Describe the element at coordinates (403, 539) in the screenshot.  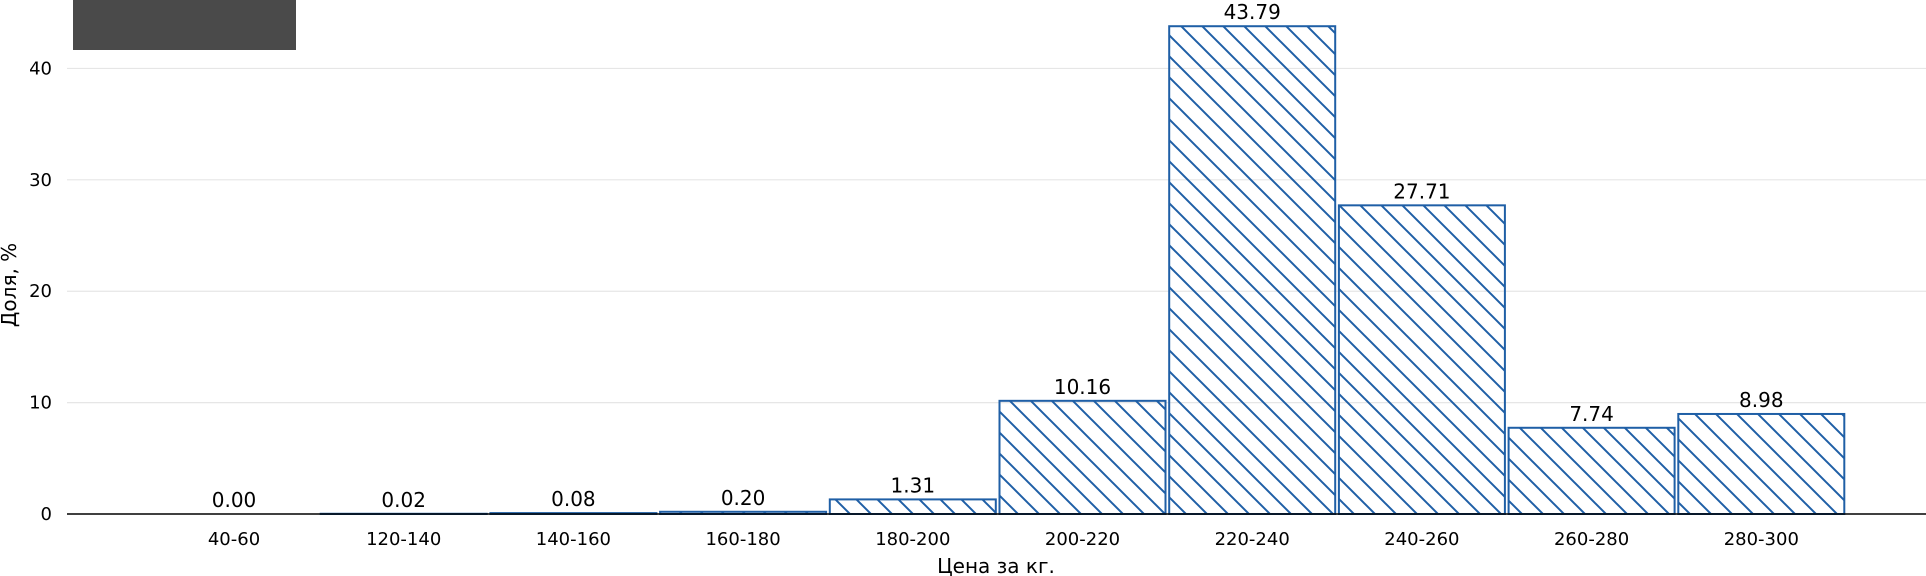
I see `x-tick-label: 120-140` at that location.